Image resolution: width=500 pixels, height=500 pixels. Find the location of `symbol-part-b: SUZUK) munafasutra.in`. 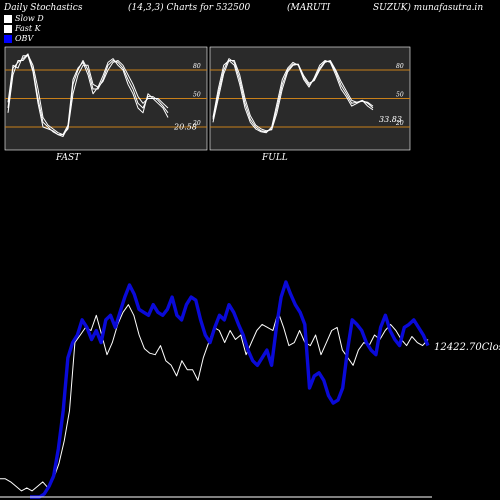

symbol-part-b: SUZUK) munafasutra.in is located at coordinates (428, 8).